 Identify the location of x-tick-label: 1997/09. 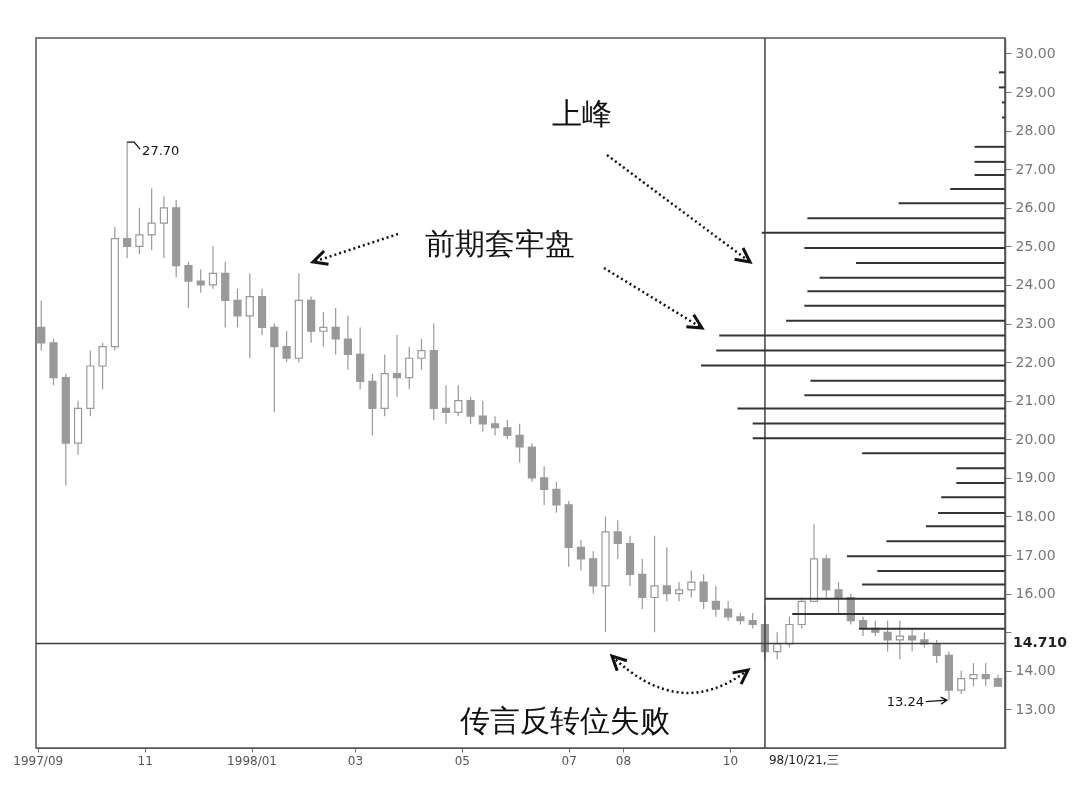
(38, 760).